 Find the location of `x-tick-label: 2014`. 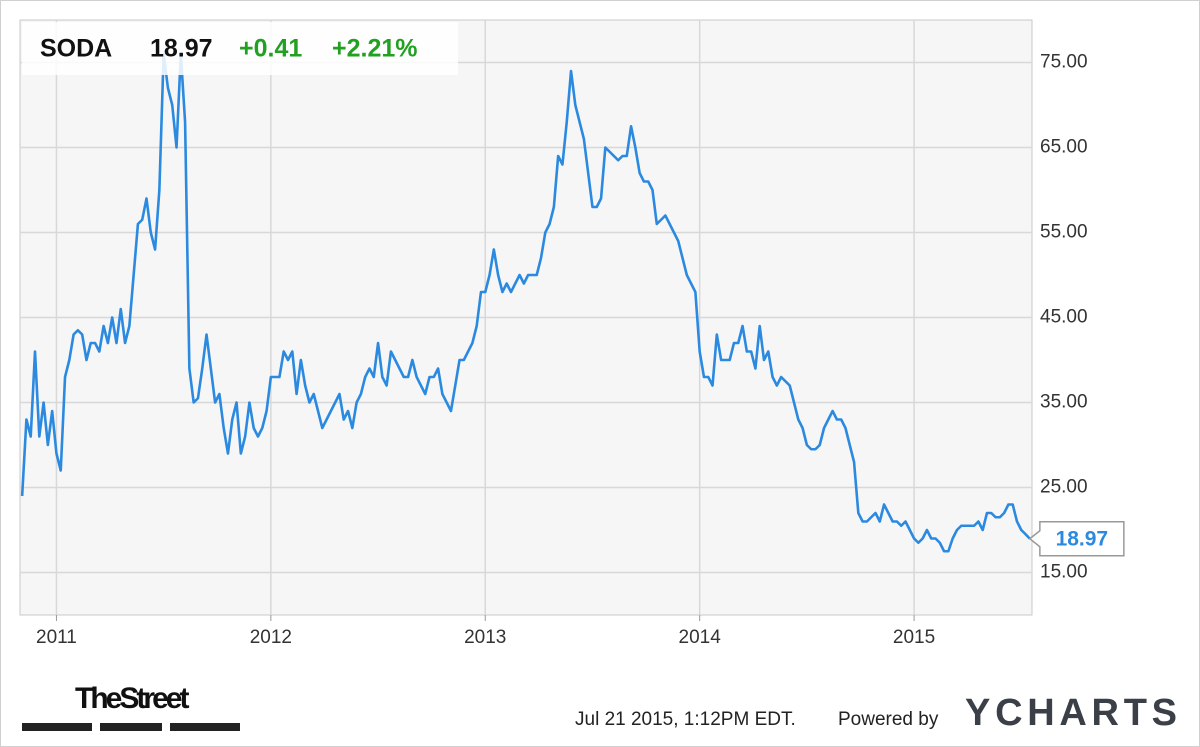

x-tick-label: 2014 is located at coordinates (700, 637).